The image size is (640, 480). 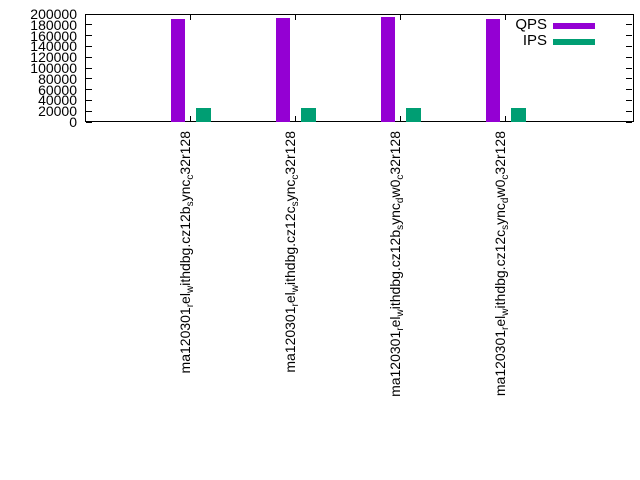 What do you see at coordinates (53, 68) in the screenshot?
I see `y-tick-label-5: 100000` at bounding box center [53, 68].